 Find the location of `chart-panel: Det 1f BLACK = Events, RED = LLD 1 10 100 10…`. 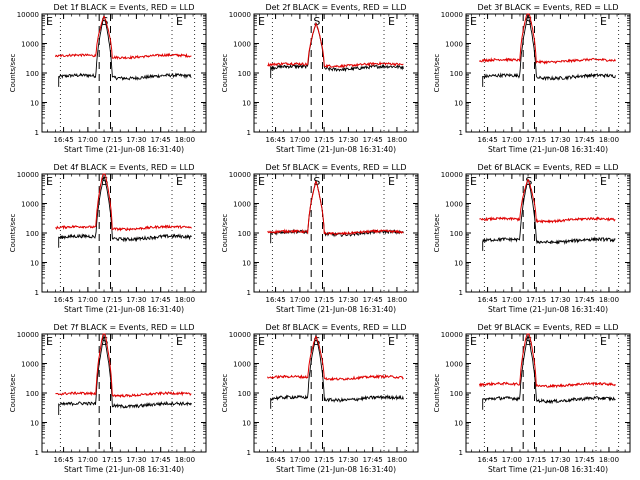

chart-panel: Det 1f BLACK = Events, RED = LLD 1 10 100 10… is located at coordinates (108, 78).